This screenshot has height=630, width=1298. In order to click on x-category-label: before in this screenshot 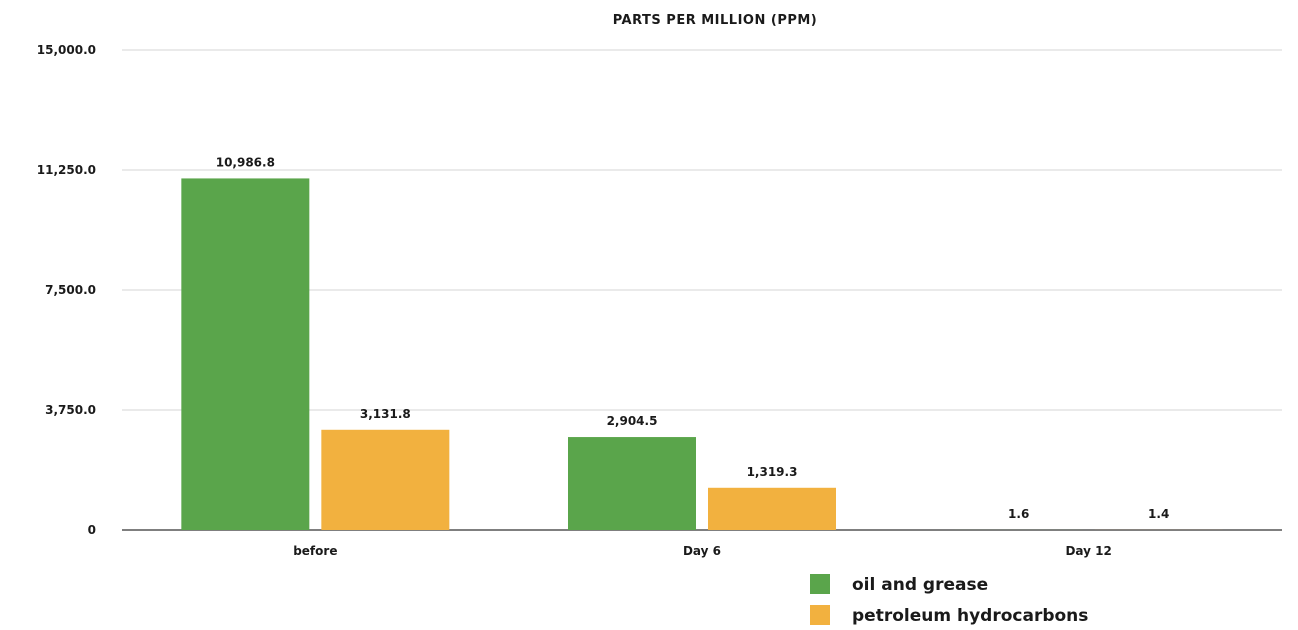, I will do `click(315, 551)`.